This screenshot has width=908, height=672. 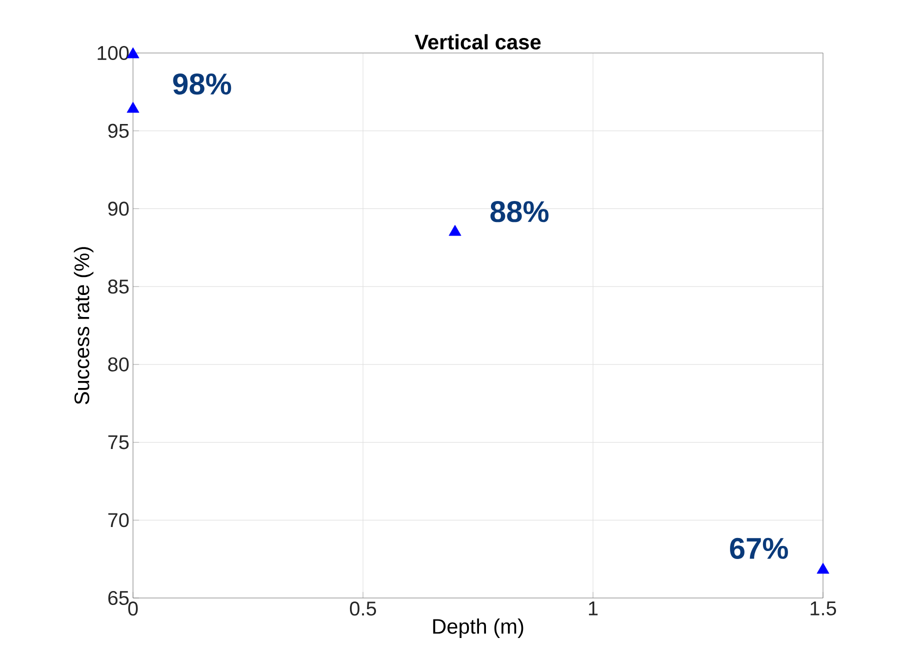 What do you see at coordinates (118, 287) in the screenshot?
I see `y-tick-label: 85` at bounding box center [118, 287].